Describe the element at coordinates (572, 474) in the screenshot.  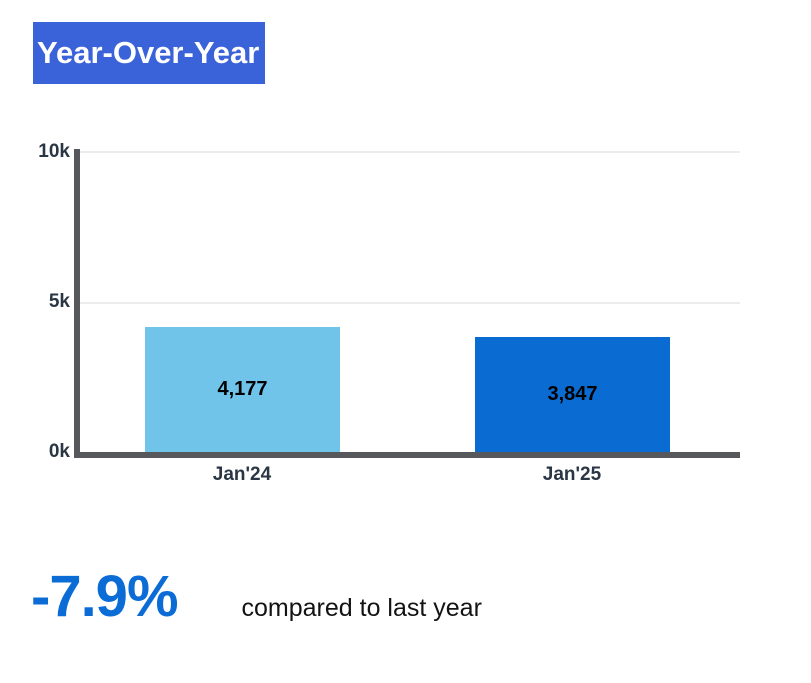
I see `x-axis-label-jan25: Jan'25` at that location.